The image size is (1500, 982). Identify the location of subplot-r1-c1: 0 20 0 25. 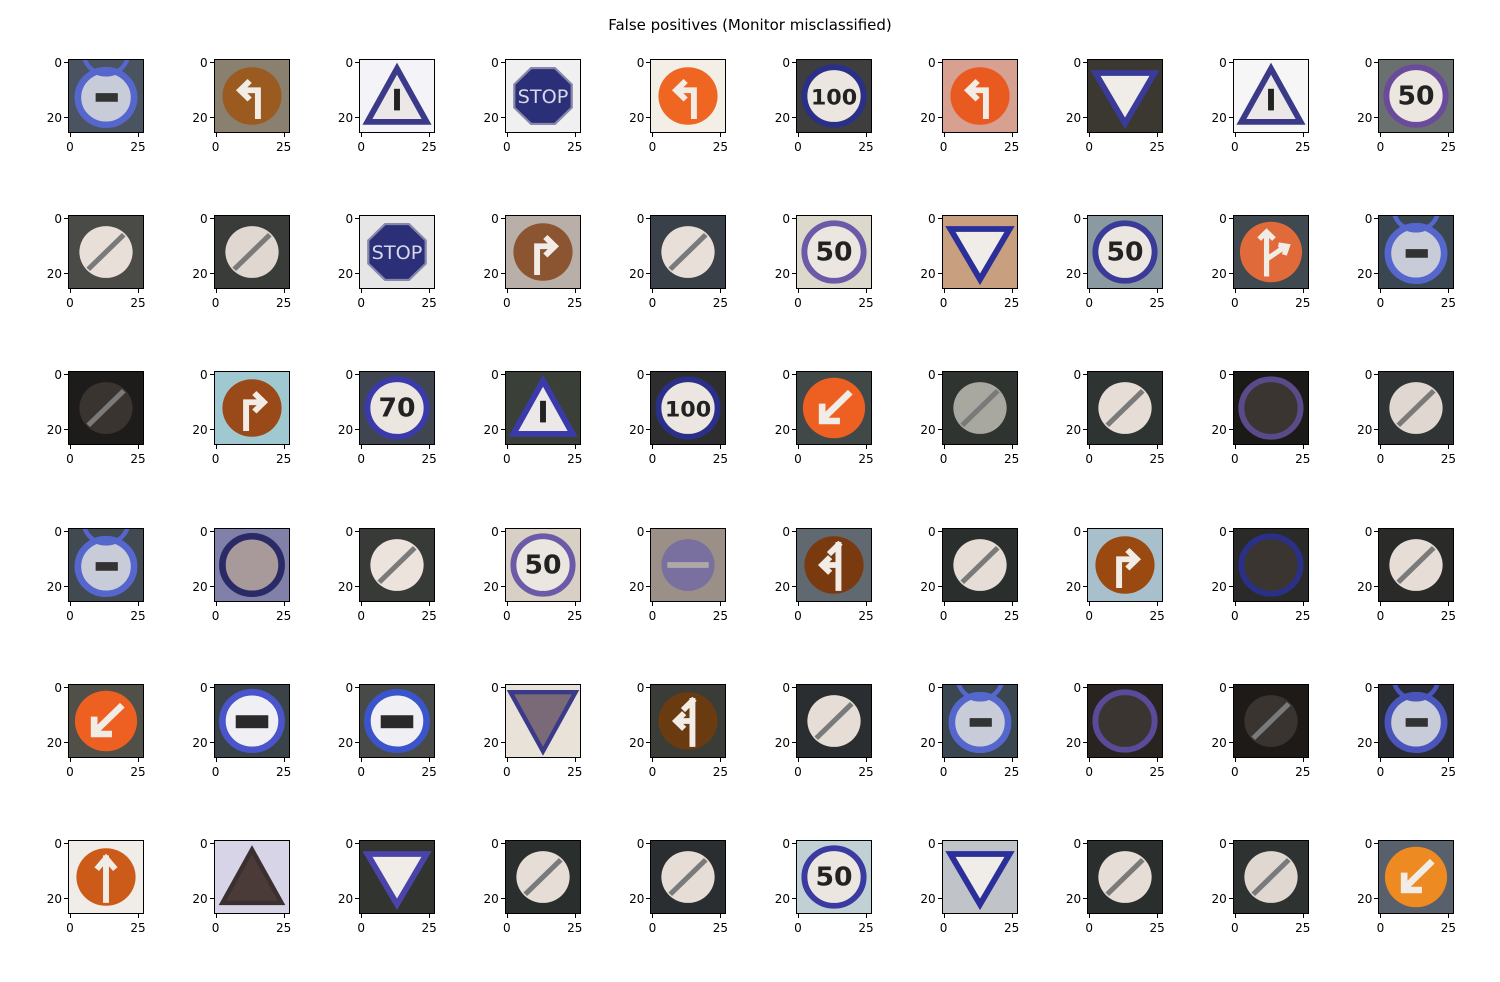
(93, 111).